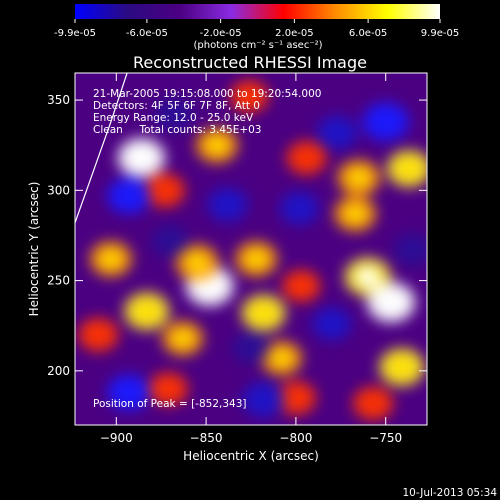  What do you see at coordinates (58, 190) in the screenshot?
I see `y-tick-label: 300` at bounding box center [58, 190].